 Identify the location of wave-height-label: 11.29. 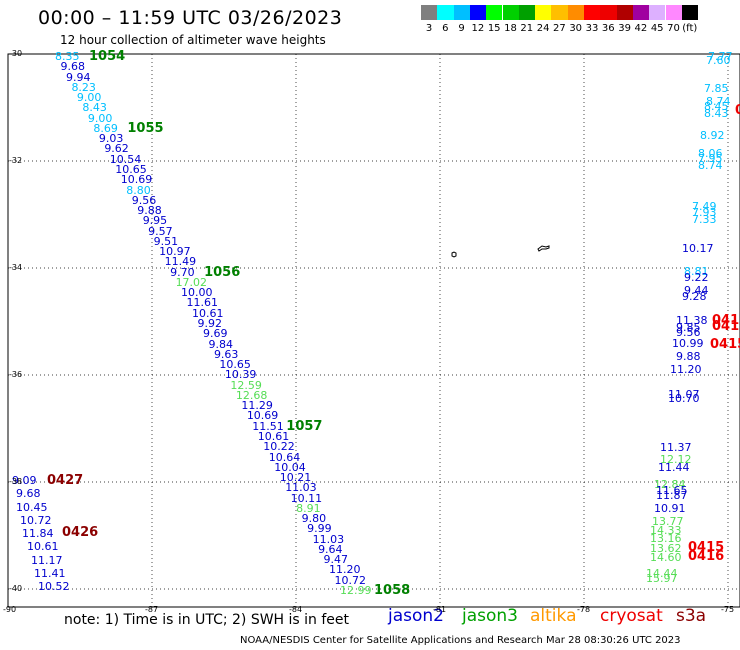
(257, 406).